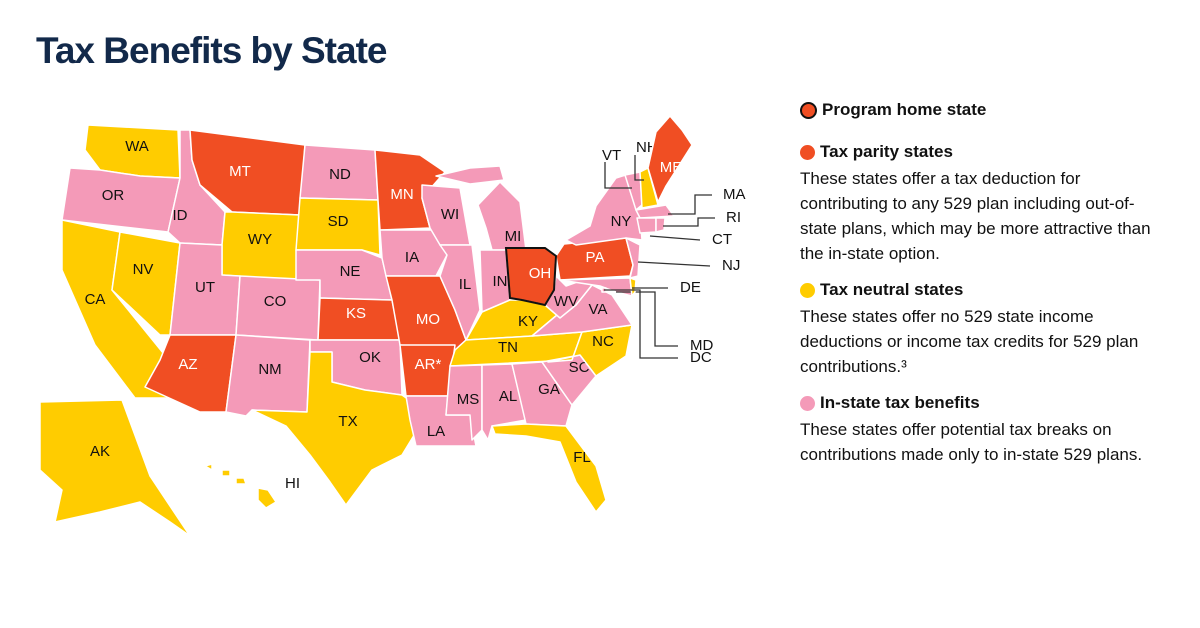 Image resolution: width=1200 pixels, height=628 pixels. I want to click on state-label: CO, so click(275, 301).